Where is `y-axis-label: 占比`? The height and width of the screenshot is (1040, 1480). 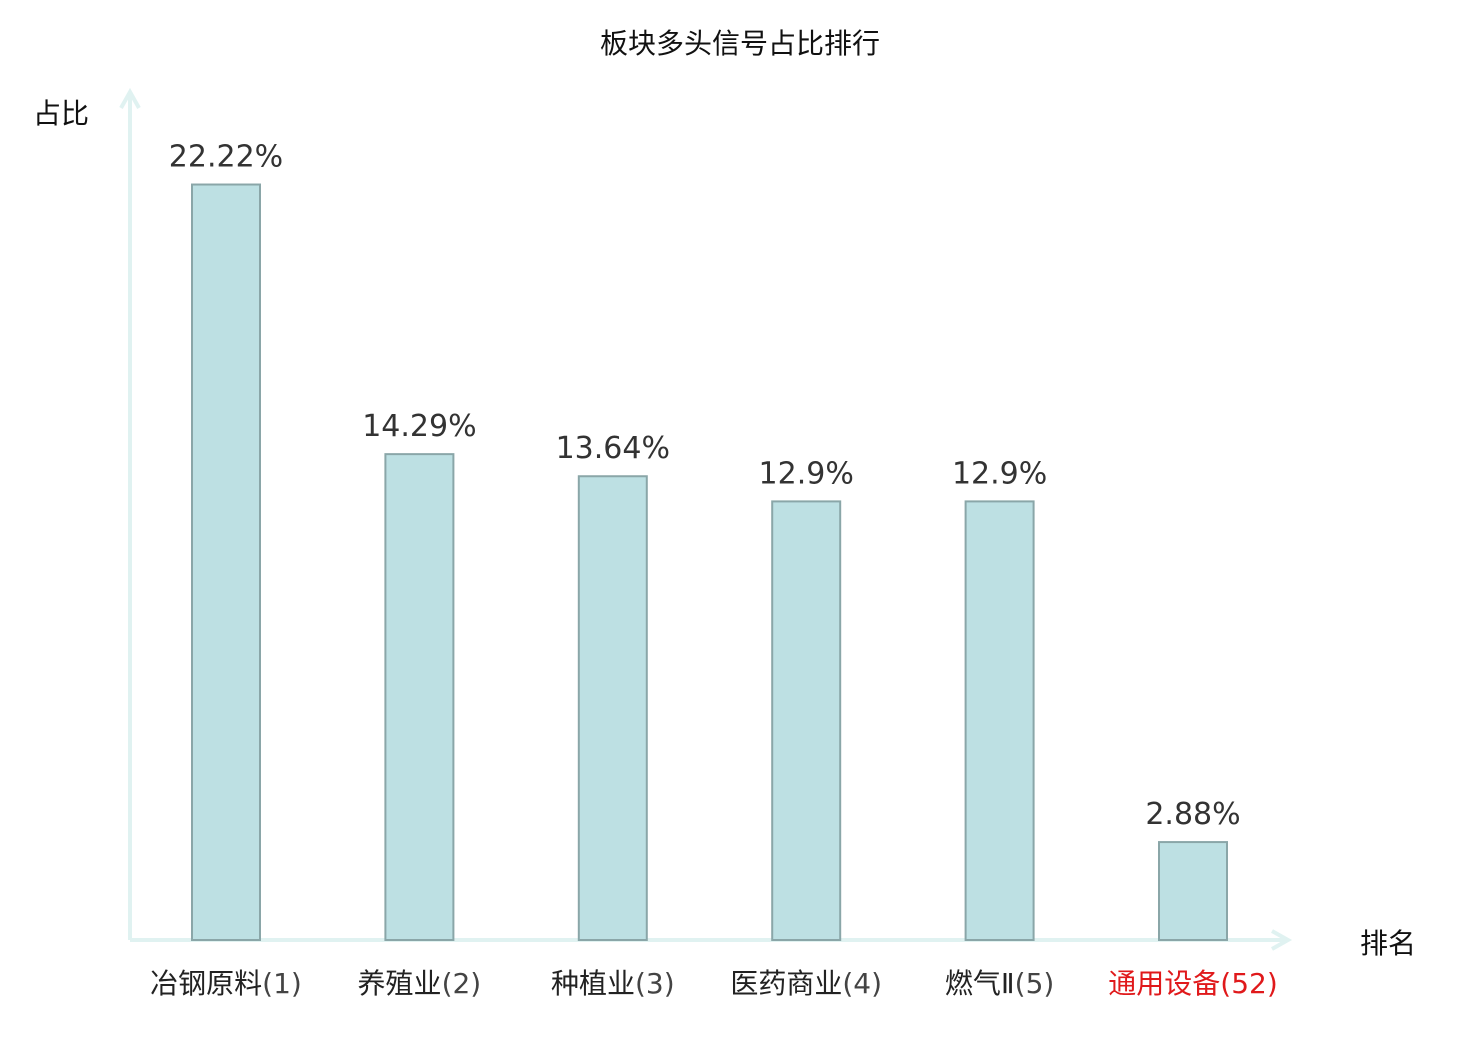
y-axis-label: 占比 is located at coordinates (61, 113).